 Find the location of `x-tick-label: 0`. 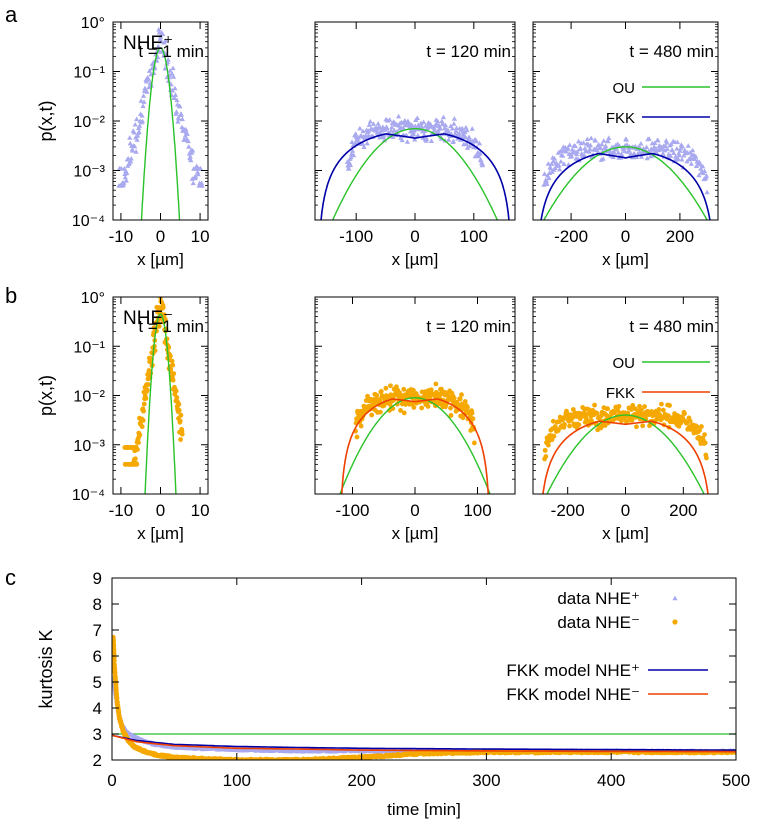

x-tick-label: 0 is located at coordinates (111, 780).